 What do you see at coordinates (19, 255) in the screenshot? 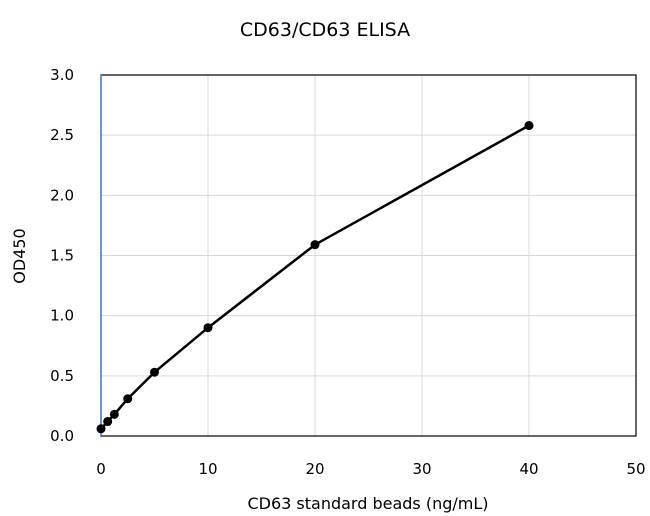
I see `y-axis-label: OD450` at bounding box center [19, 255].